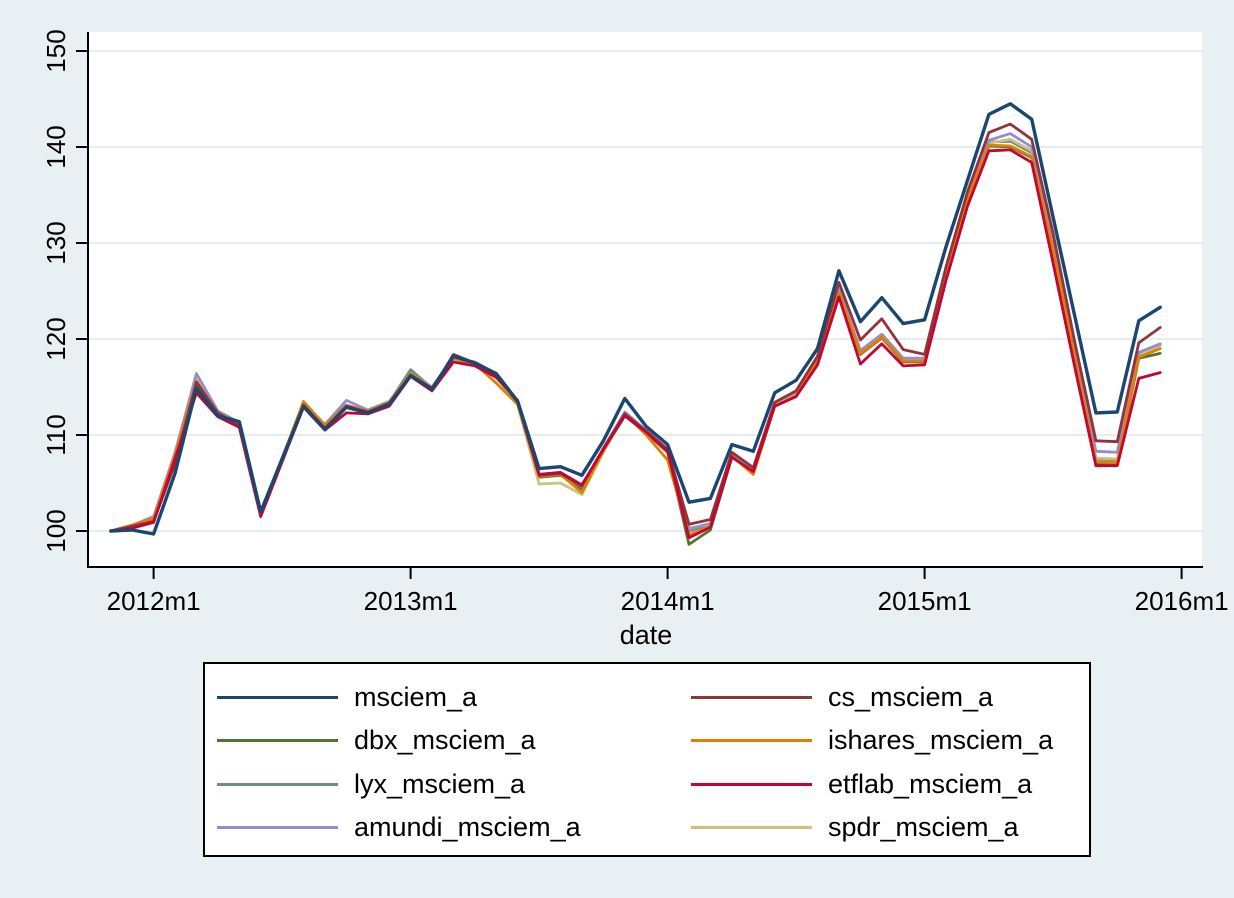 The width and height of the screenshot is (1234, 898). I want to click on legend-label: etflab_msciem_a, so click(930, 783).